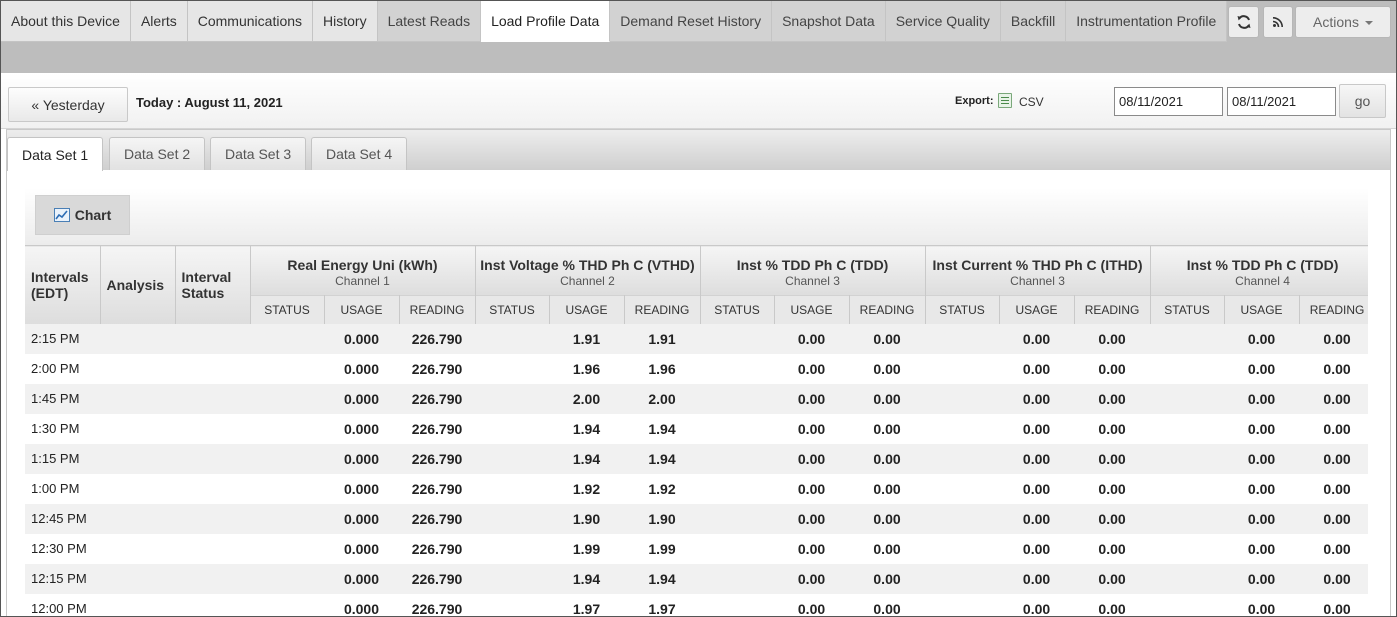  I want to click on header-interval-status: Interval Status, so click(213, 284).